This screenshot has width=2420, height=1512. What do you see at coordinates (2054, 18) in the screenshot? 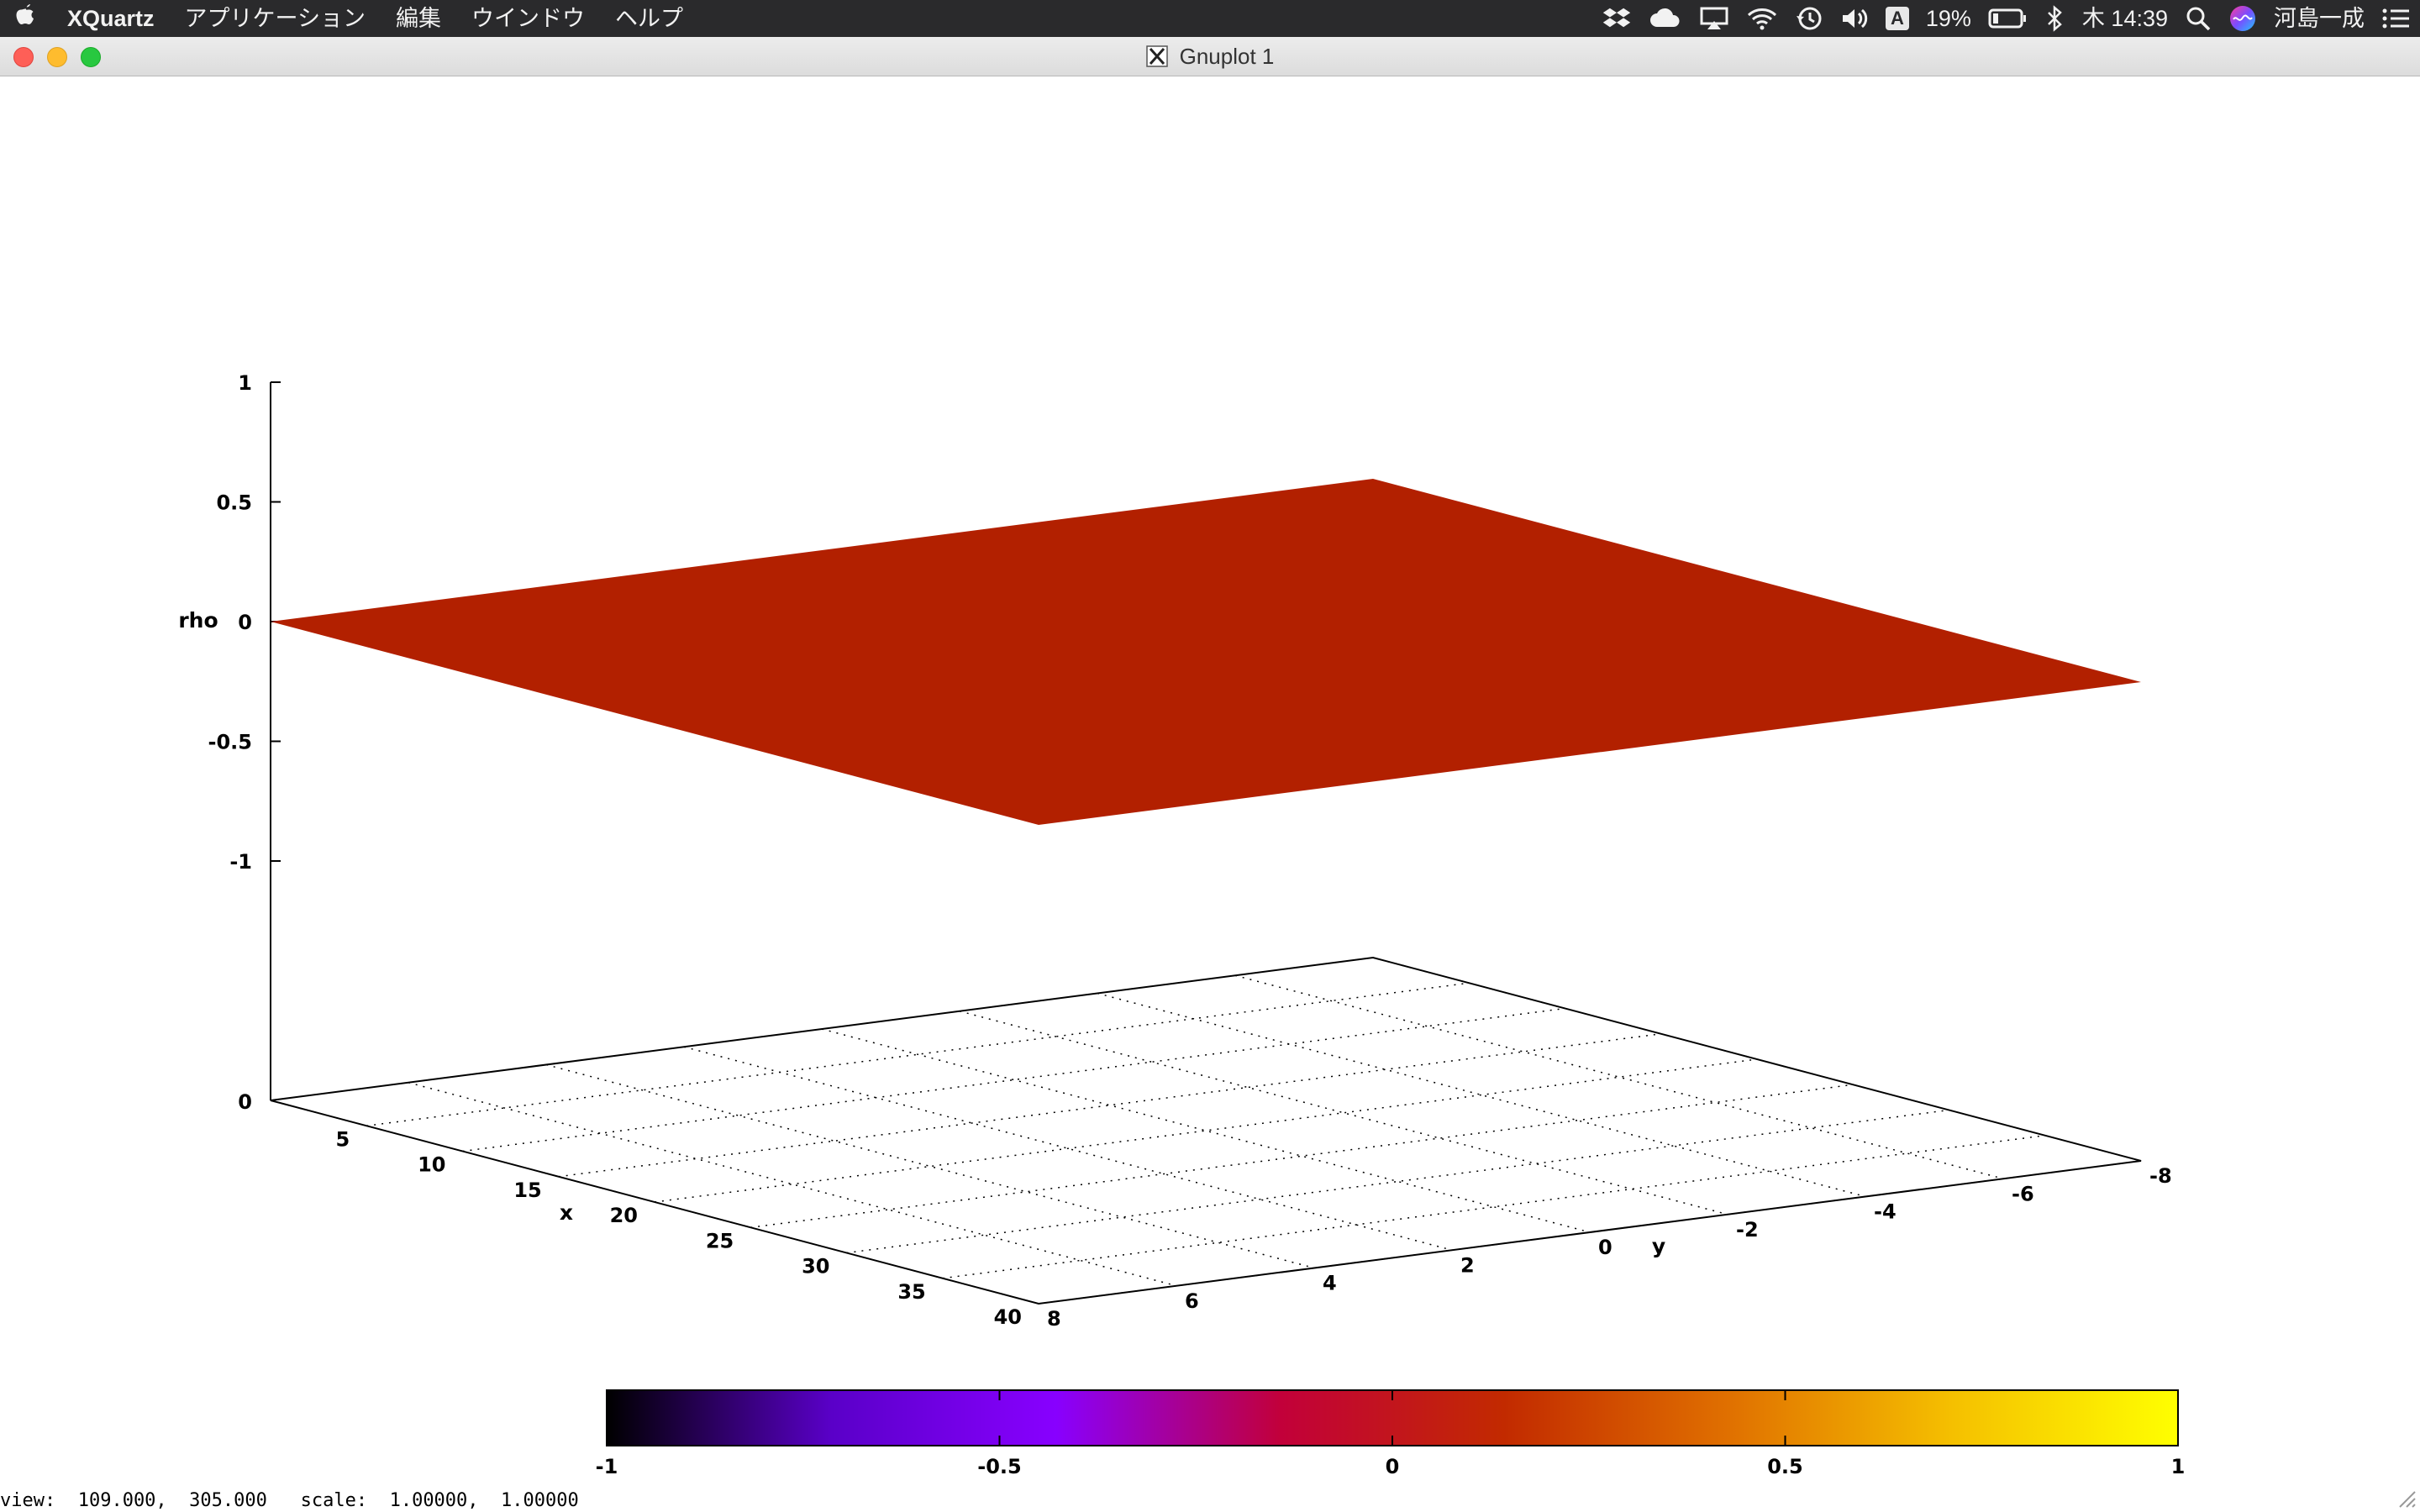
I see `bluetooth-icon` at bounding box center [2054, 18].